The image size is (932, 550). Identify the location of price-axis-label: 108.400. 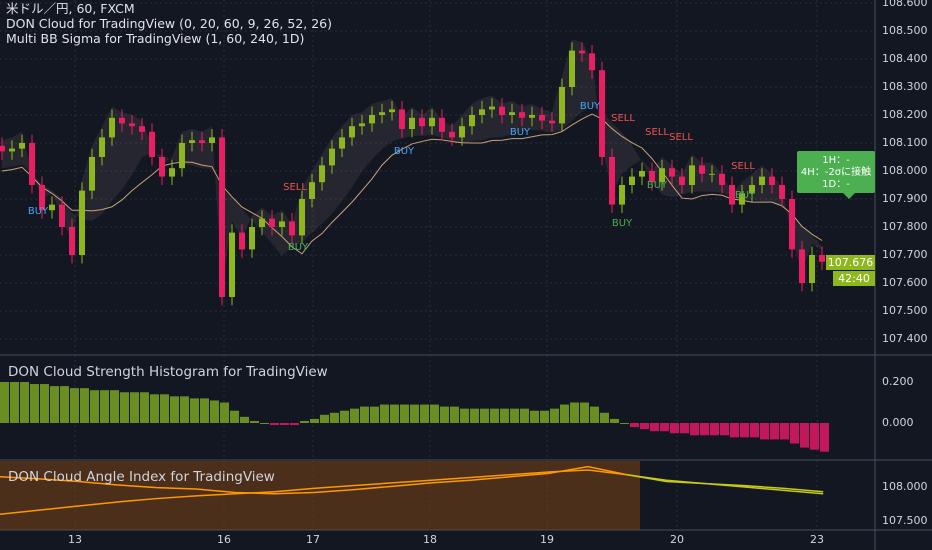
(905, 58).